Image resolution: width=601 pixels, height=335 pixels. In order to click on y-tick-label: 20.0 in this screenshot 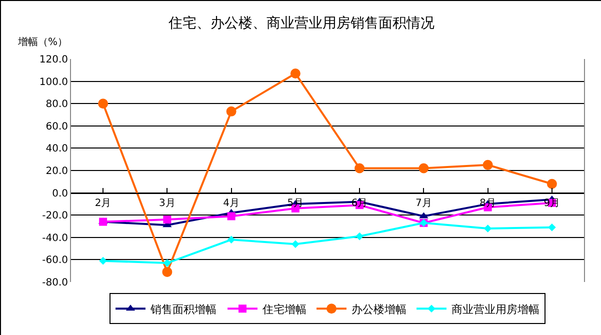, I will do `click(57, 171)`.